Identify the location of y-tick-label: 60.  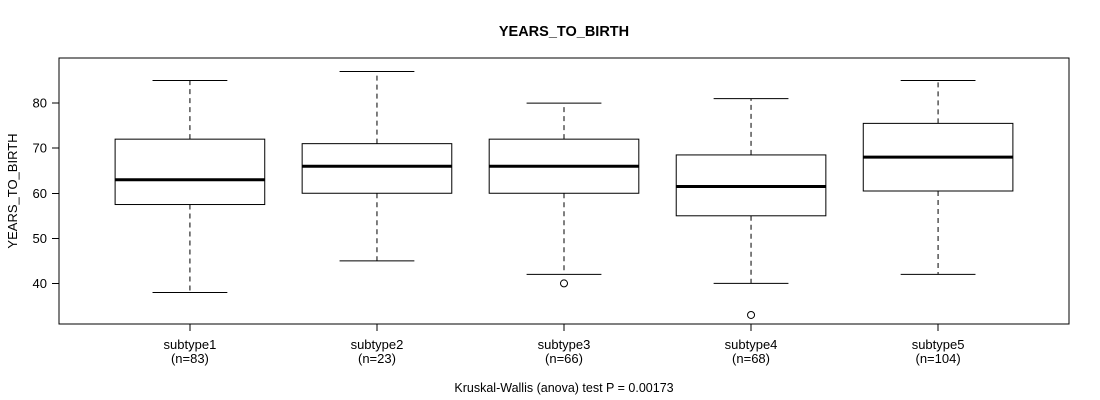
(40, 193).